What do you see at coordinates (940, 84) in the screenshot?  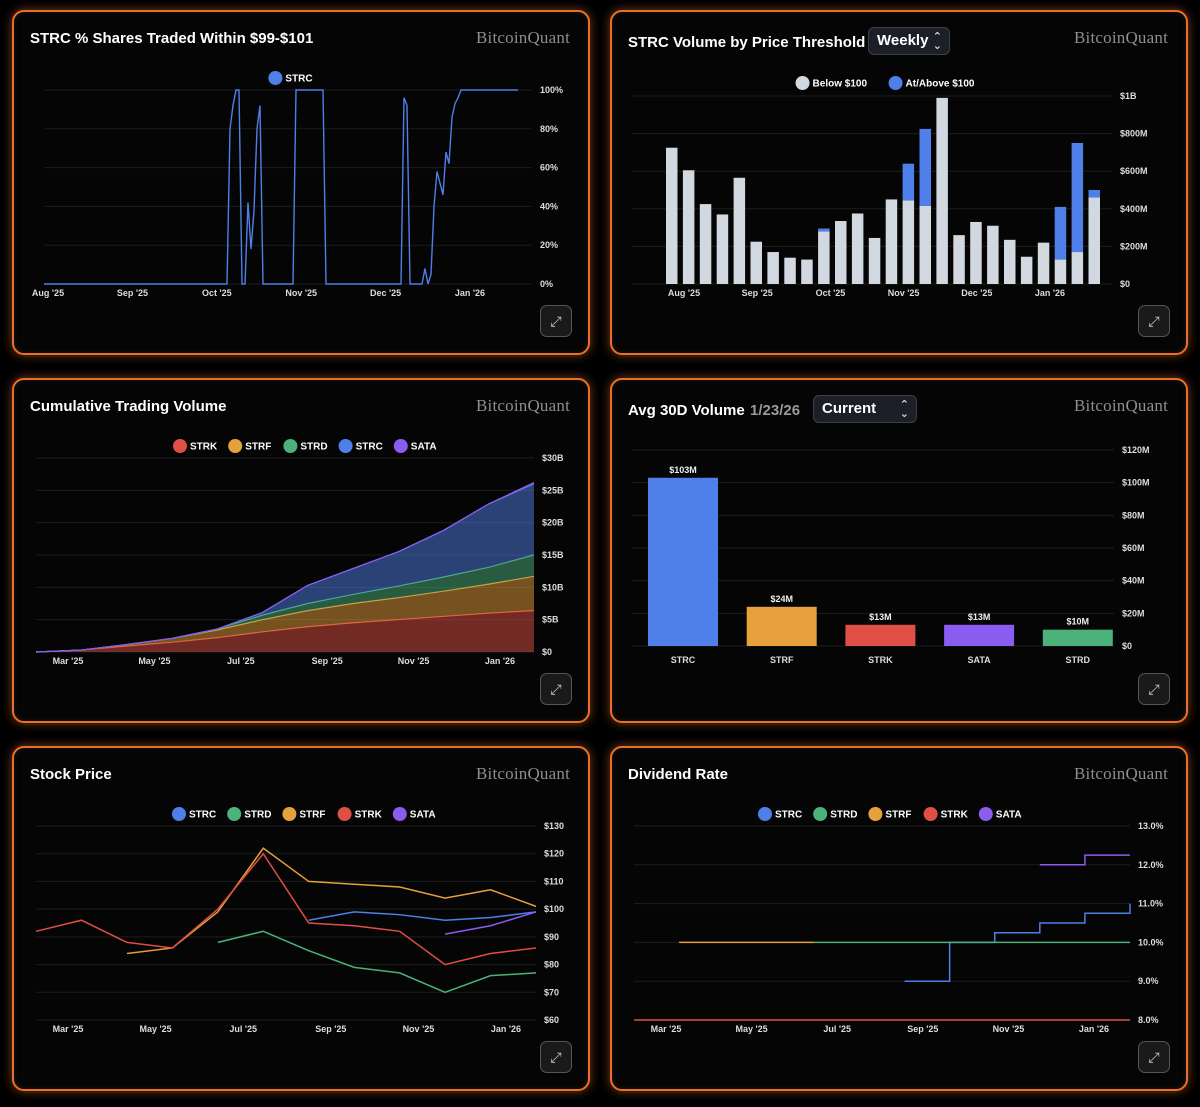 I see `legend-label: At/Above $100` at bounding box center [940, 84].